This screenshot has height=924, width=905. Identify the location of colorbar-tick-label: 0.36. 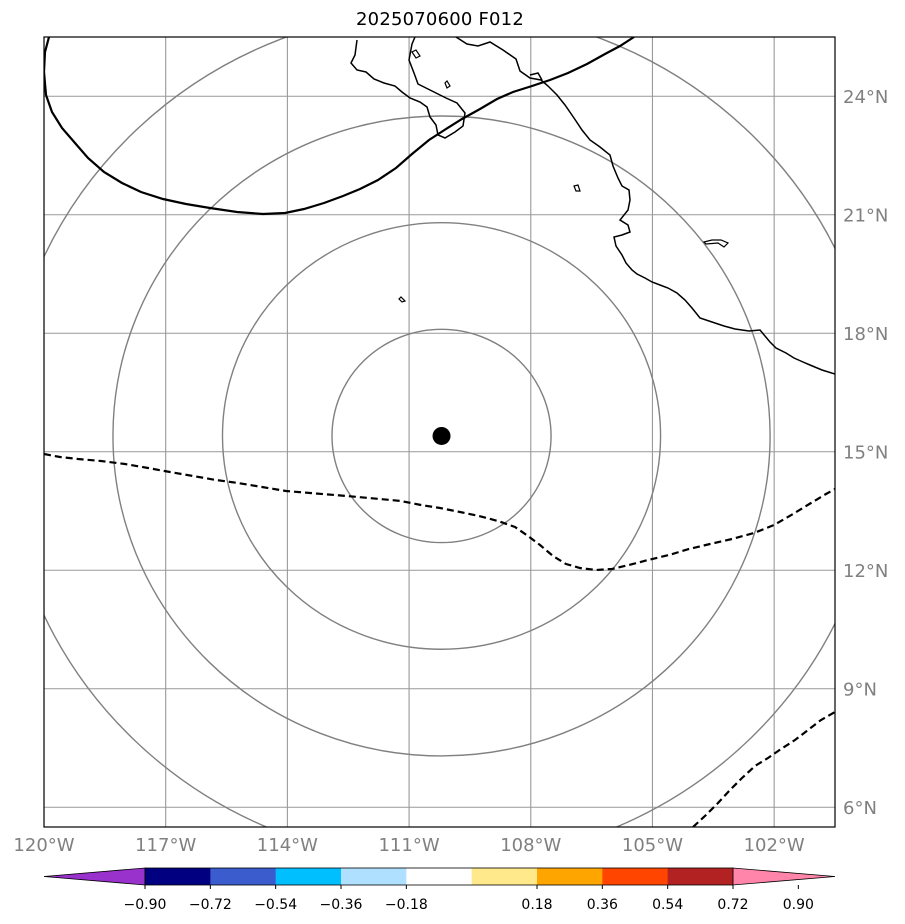
(602, 905).